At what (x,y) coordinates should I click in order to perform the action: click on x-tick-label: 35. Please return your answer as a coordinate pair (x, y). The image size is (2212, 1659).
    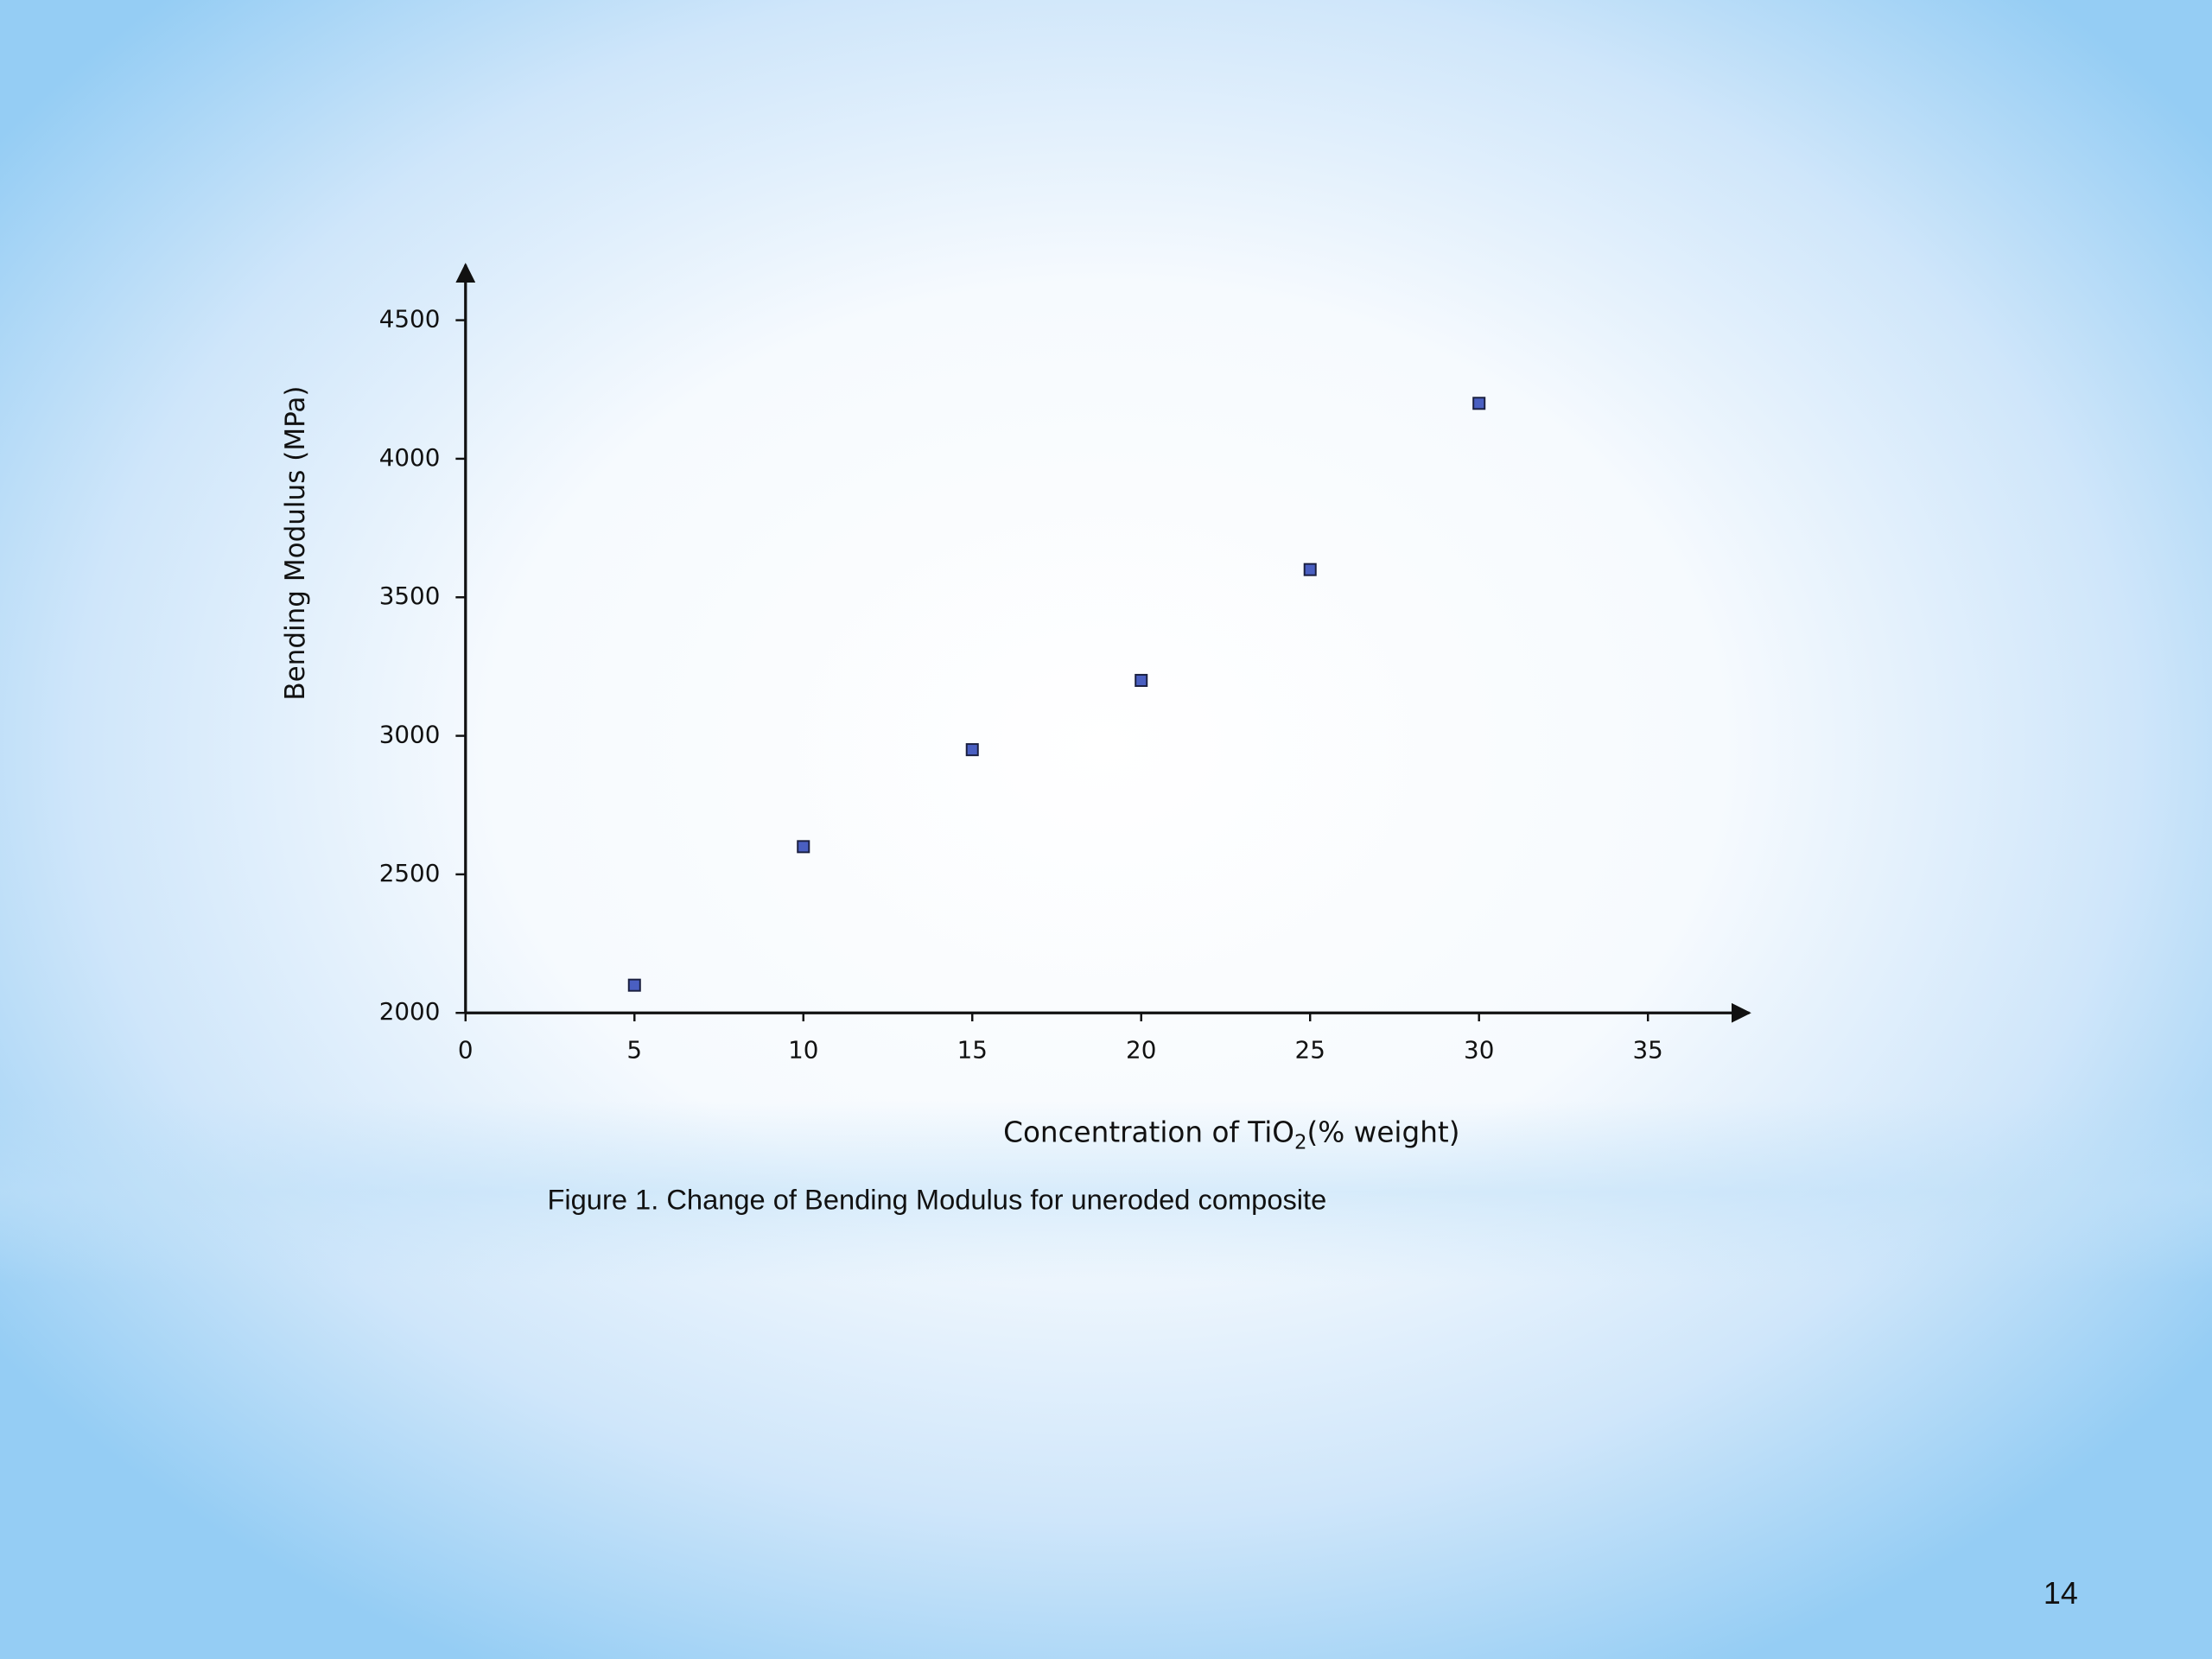
    Looking at the image, I should click on (1648, 1049).